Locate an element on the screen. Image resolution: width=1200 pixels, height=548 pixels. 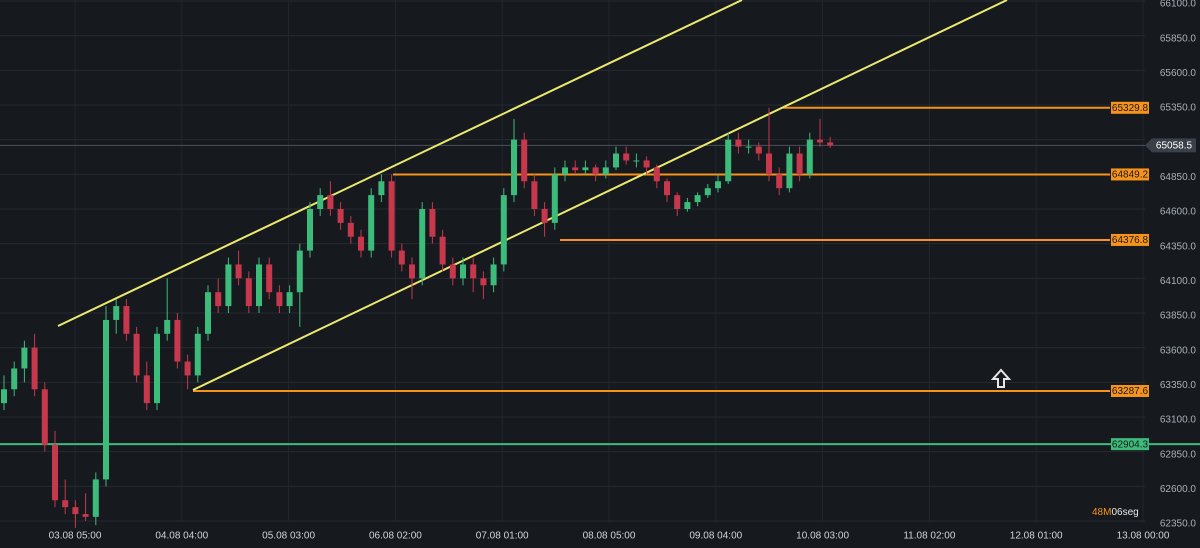
y-tick-label: 62600.0 is located at coordinates (1178, 489).